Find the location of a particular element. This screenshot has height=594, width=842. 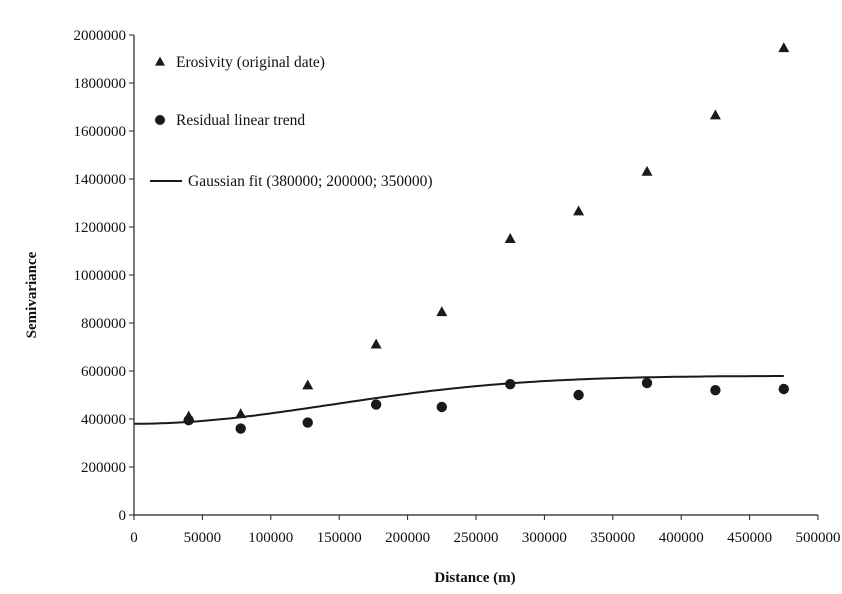

y-tick-label: 1200000 is located at coordinates (100, 228).